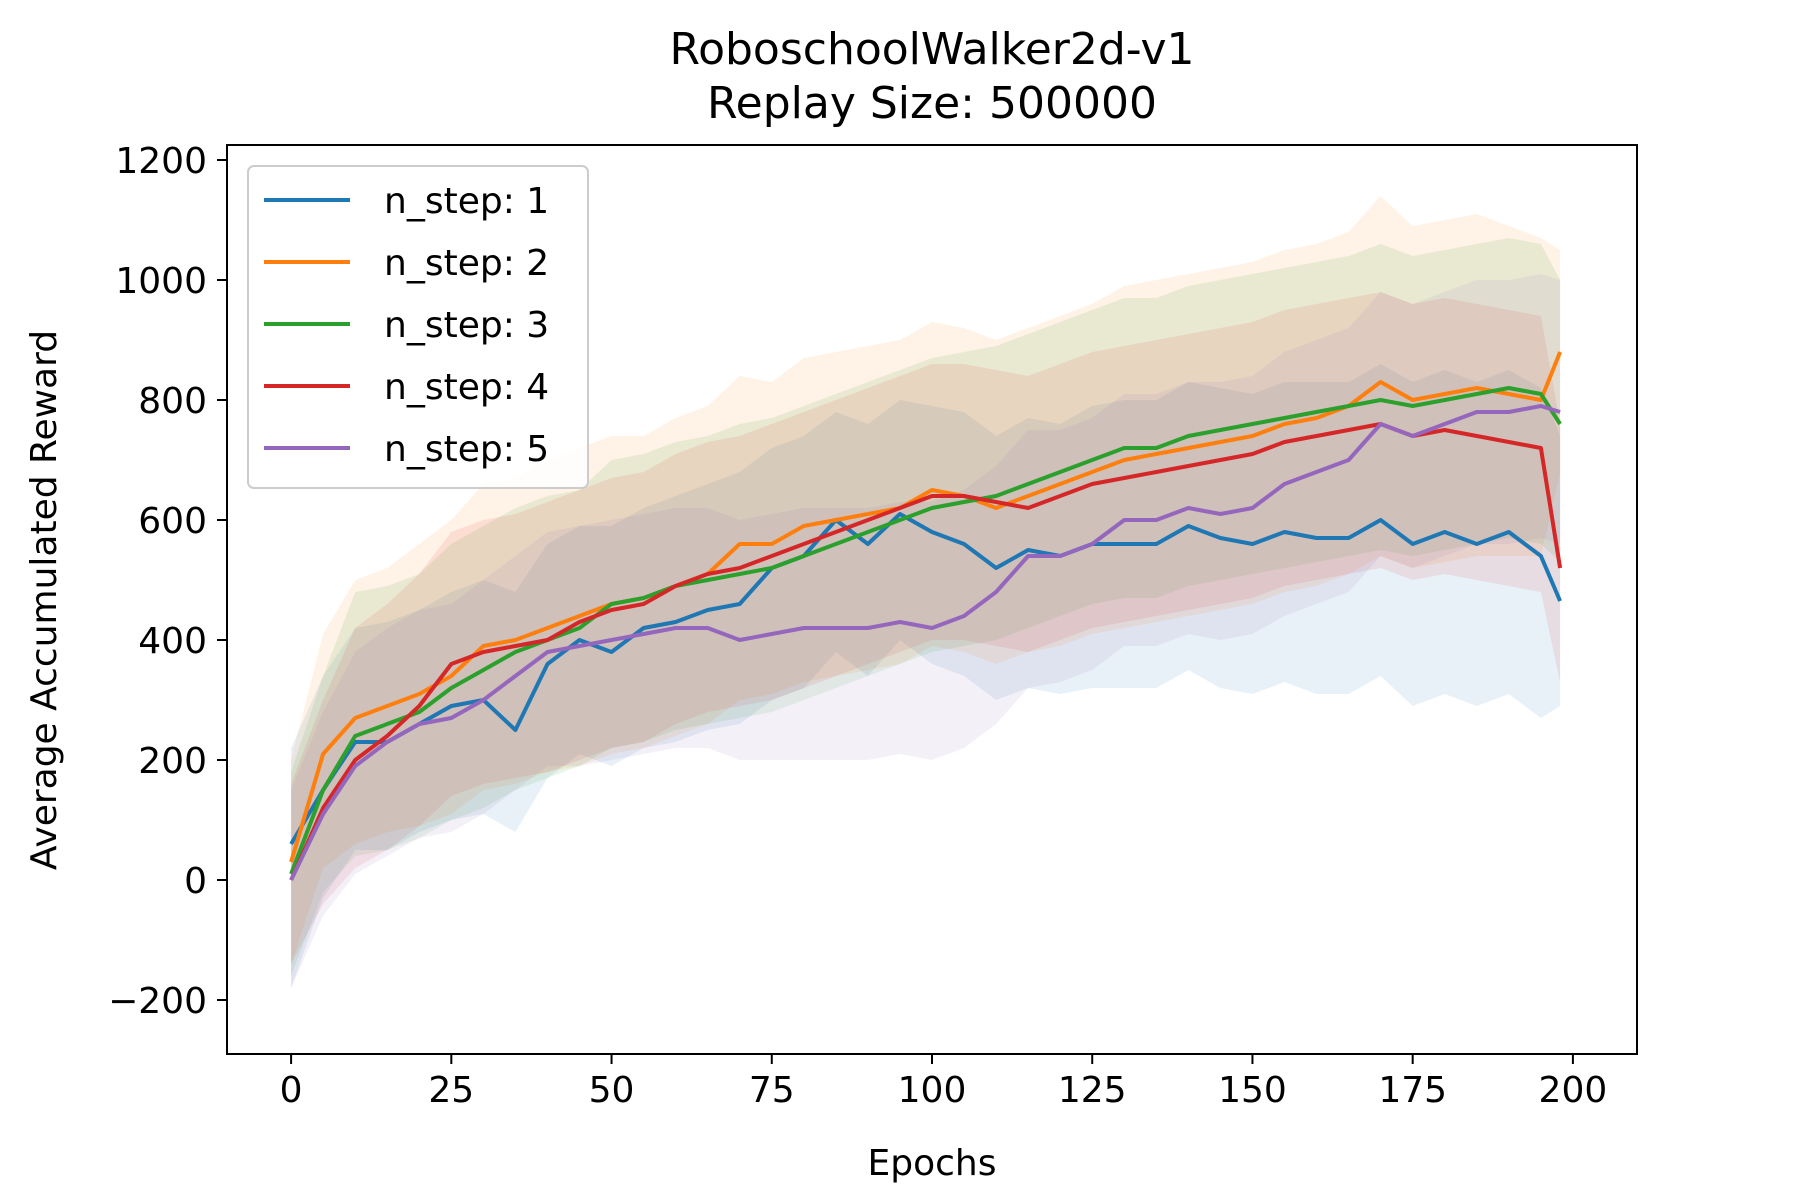 The image size is (1800, 1204). I want to click on x-tick-label: 200, so click(1573, 1090).